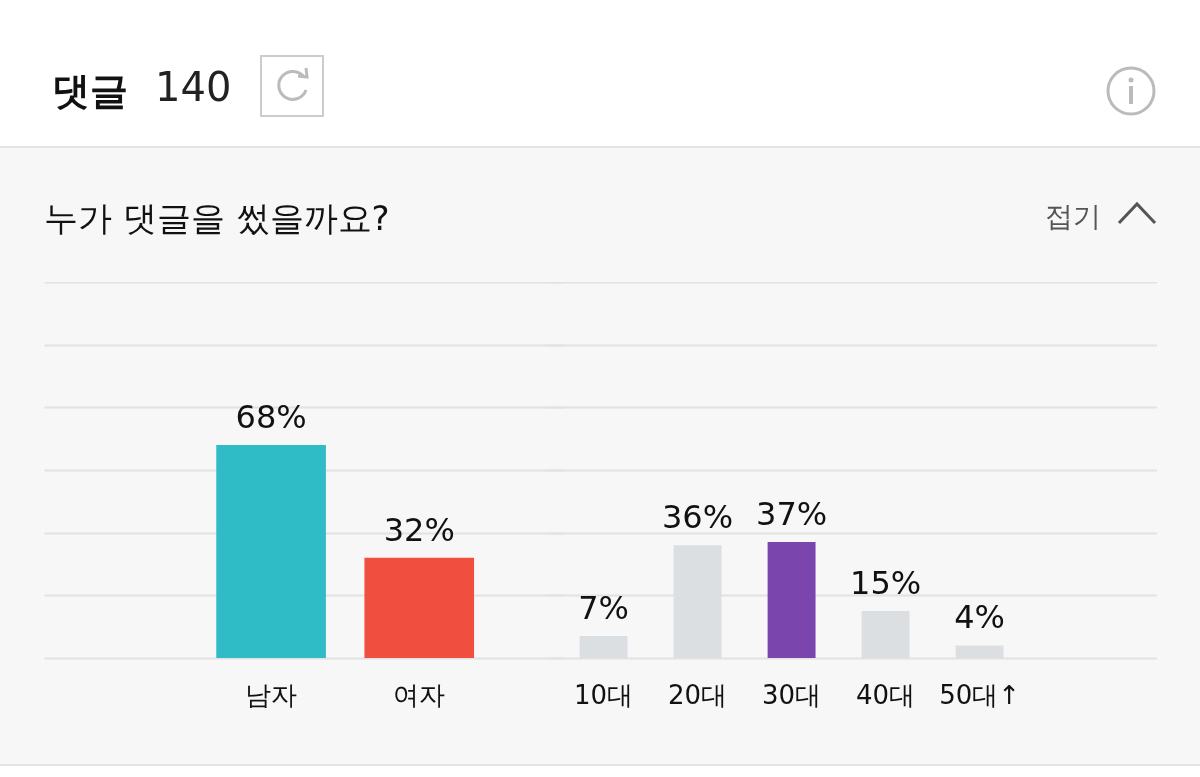 This screenshot has height=777, width=1200. I want to click on text: 댓글, so click(90, 91).